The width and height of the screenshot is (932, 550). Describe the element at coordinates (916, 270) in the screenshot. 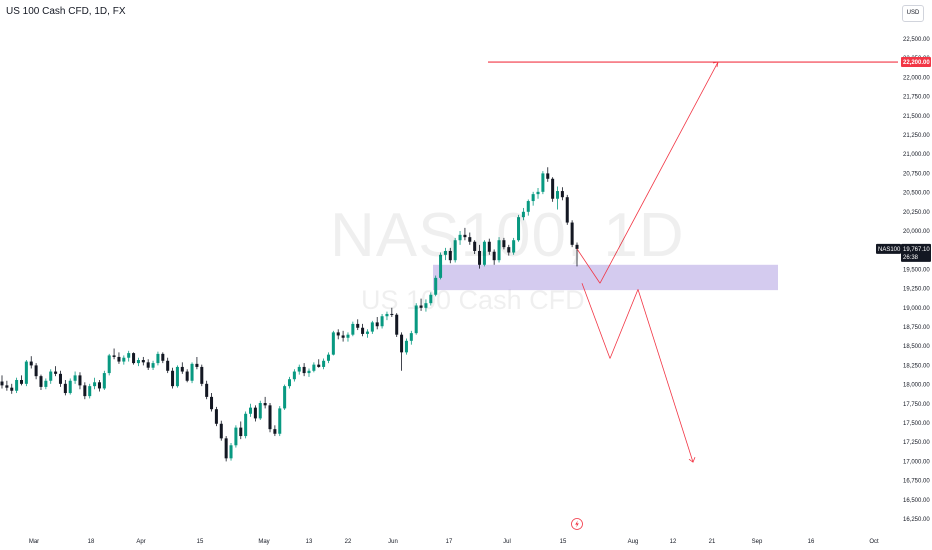

I see `price-tick-label: 19,500.00` at that location.